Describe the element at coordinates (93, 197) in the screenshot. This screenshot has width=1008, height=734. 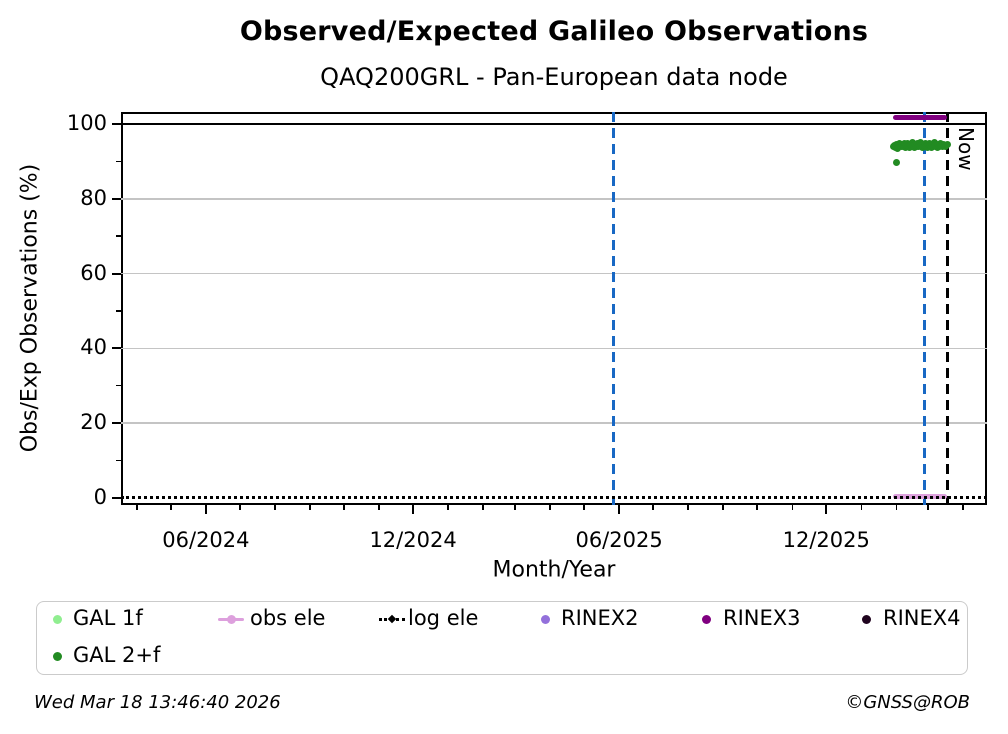
I see `y-tick-label: 80` at that location.